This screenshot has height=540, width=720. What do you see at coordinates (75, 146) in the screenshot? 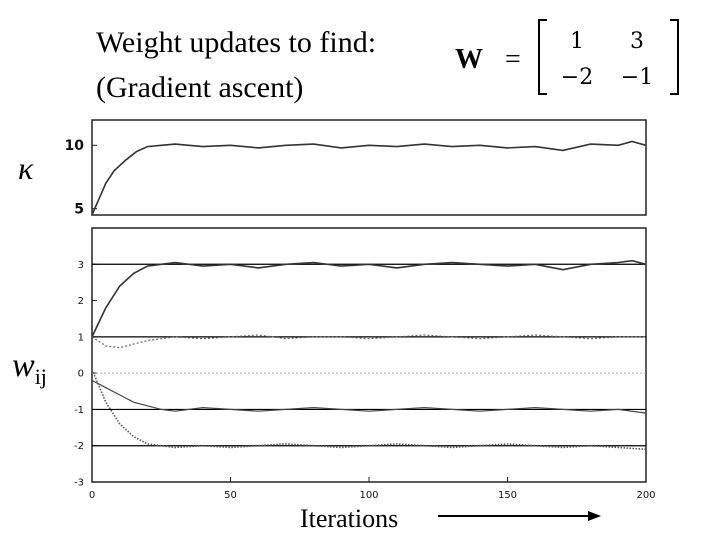
I see `kappa-ytick-label: 10` at bounding box center [75, 146].